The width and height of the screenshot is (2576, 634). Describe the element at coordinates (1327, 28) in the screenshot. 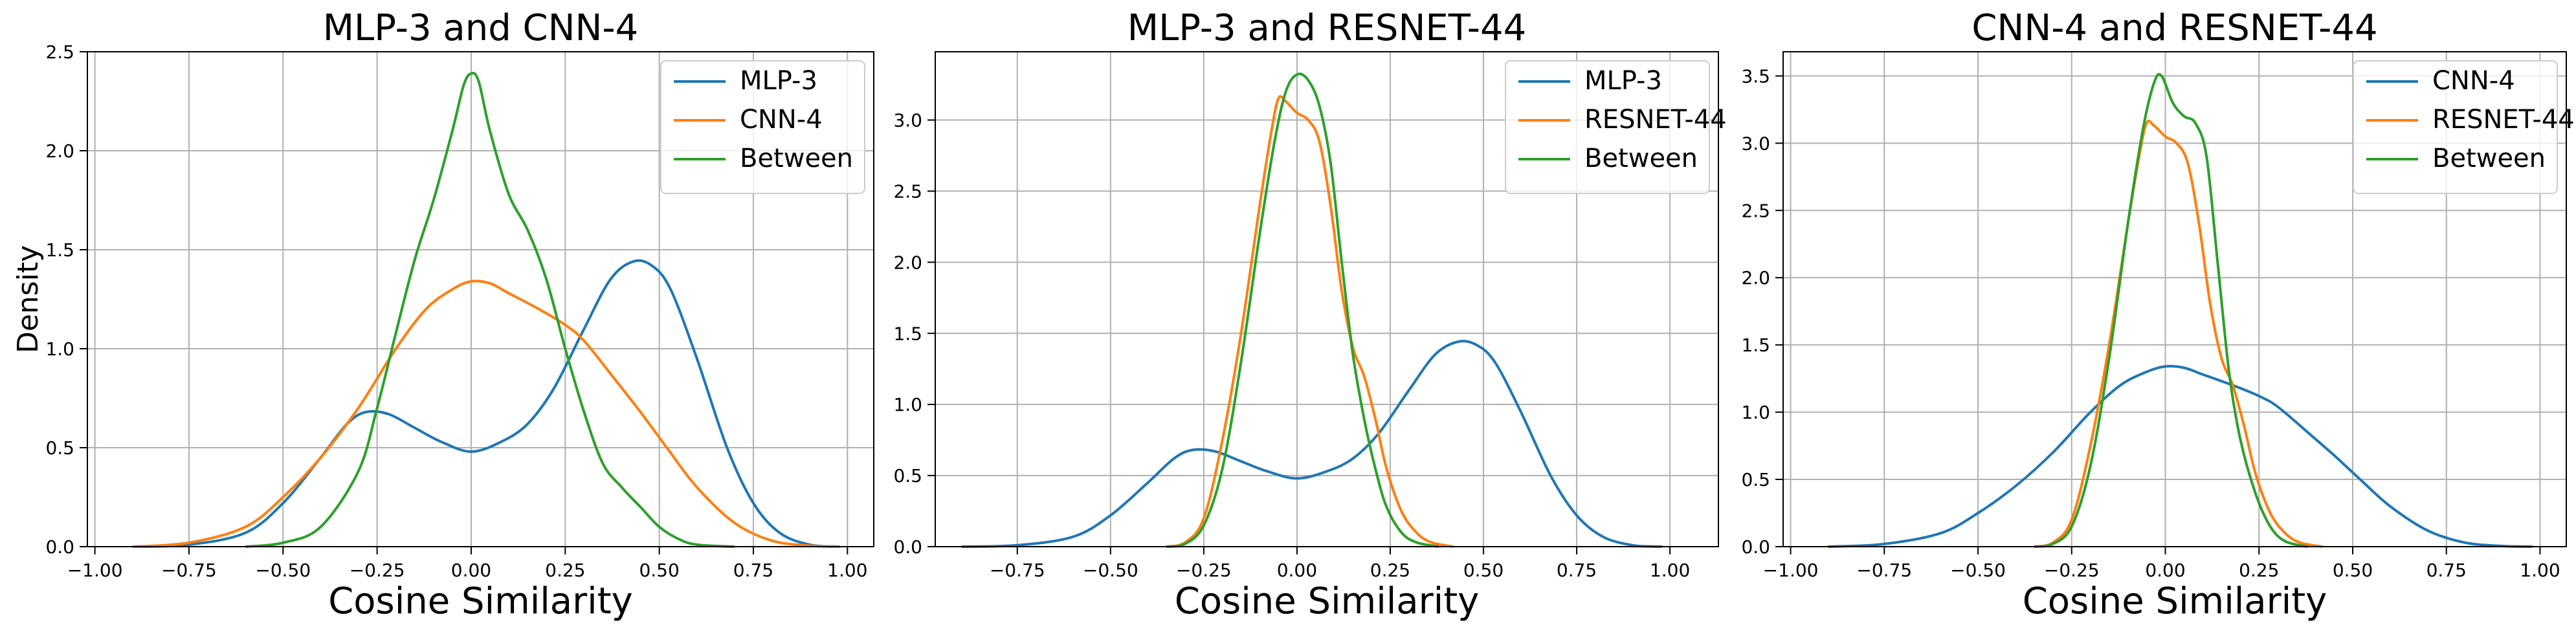

I see `chart-title: MLP-3 and RESNET-44` at that location.